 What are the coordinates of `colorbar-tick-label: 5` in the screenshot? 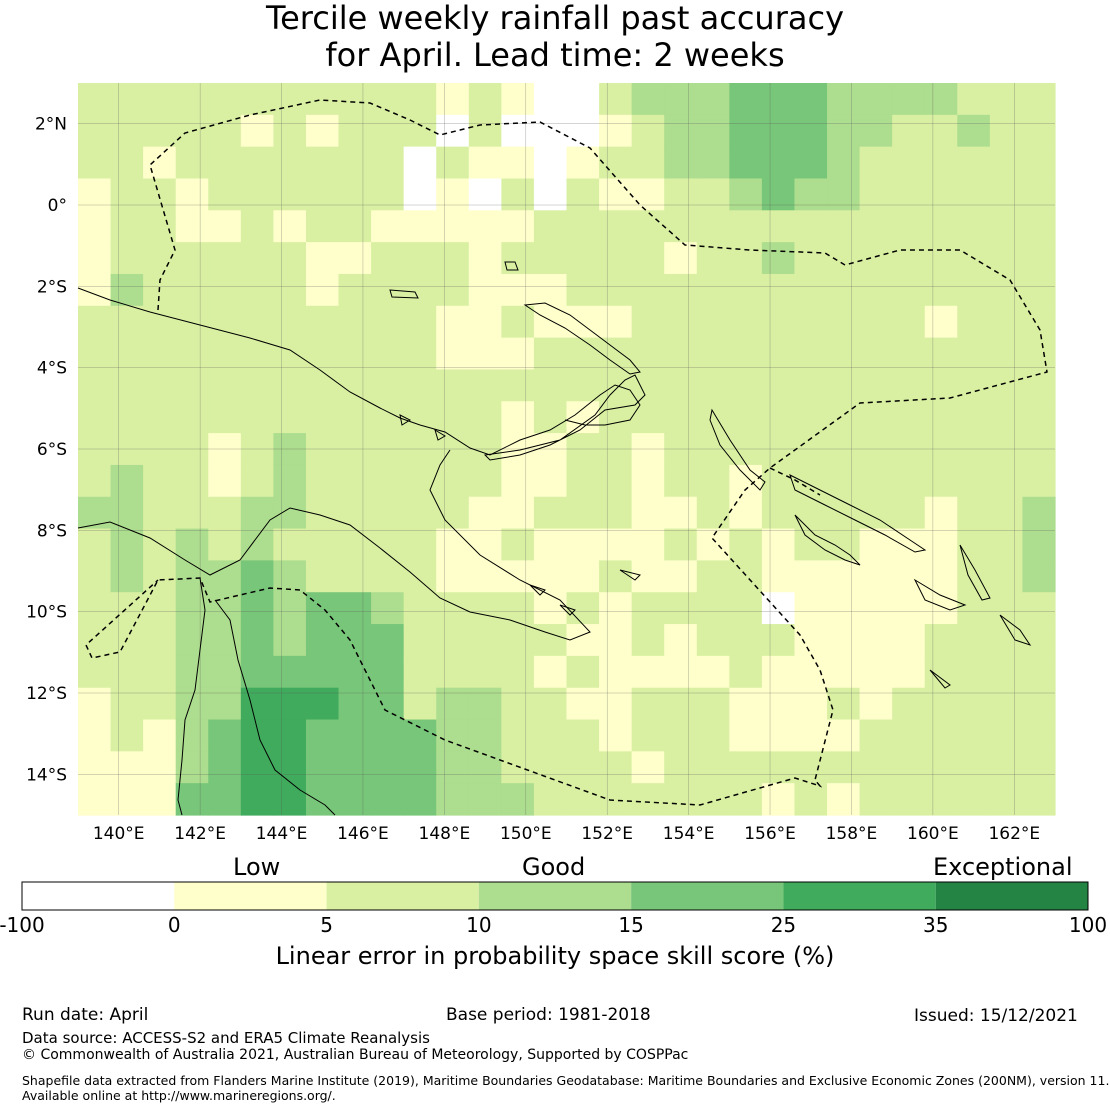 It's located at (326, 925).